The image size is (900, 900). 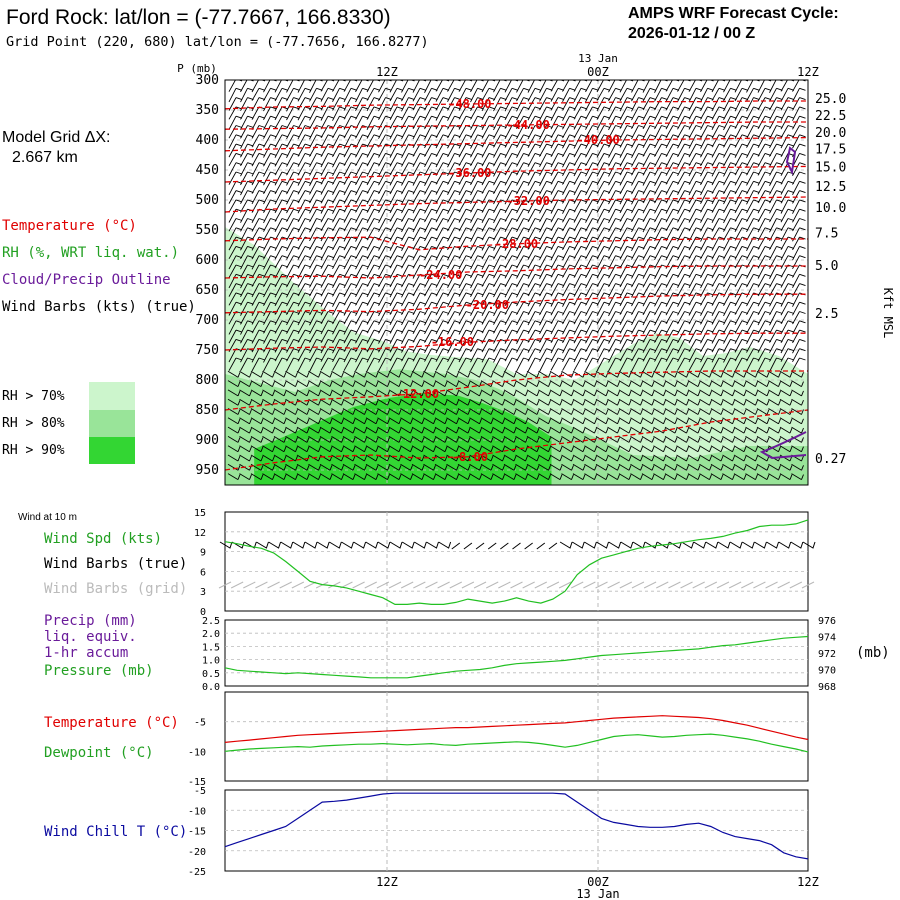 I want to click on precip-tick-label: 2.0, so click(x=211, y=634).